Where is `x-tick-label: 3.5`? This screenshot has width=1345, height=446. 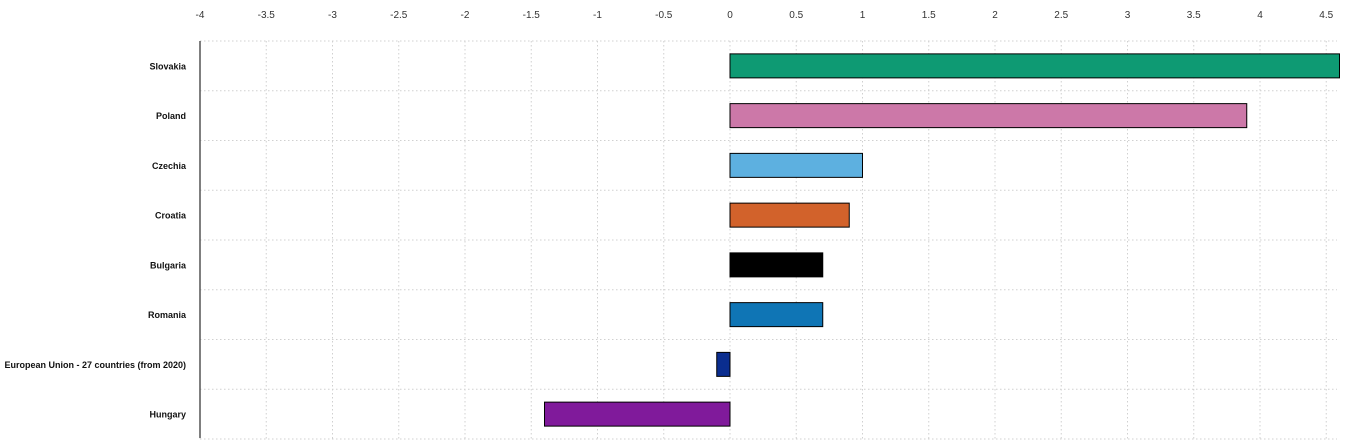
x-tick-label: 3.5 is located at coordinates (1194, 15).